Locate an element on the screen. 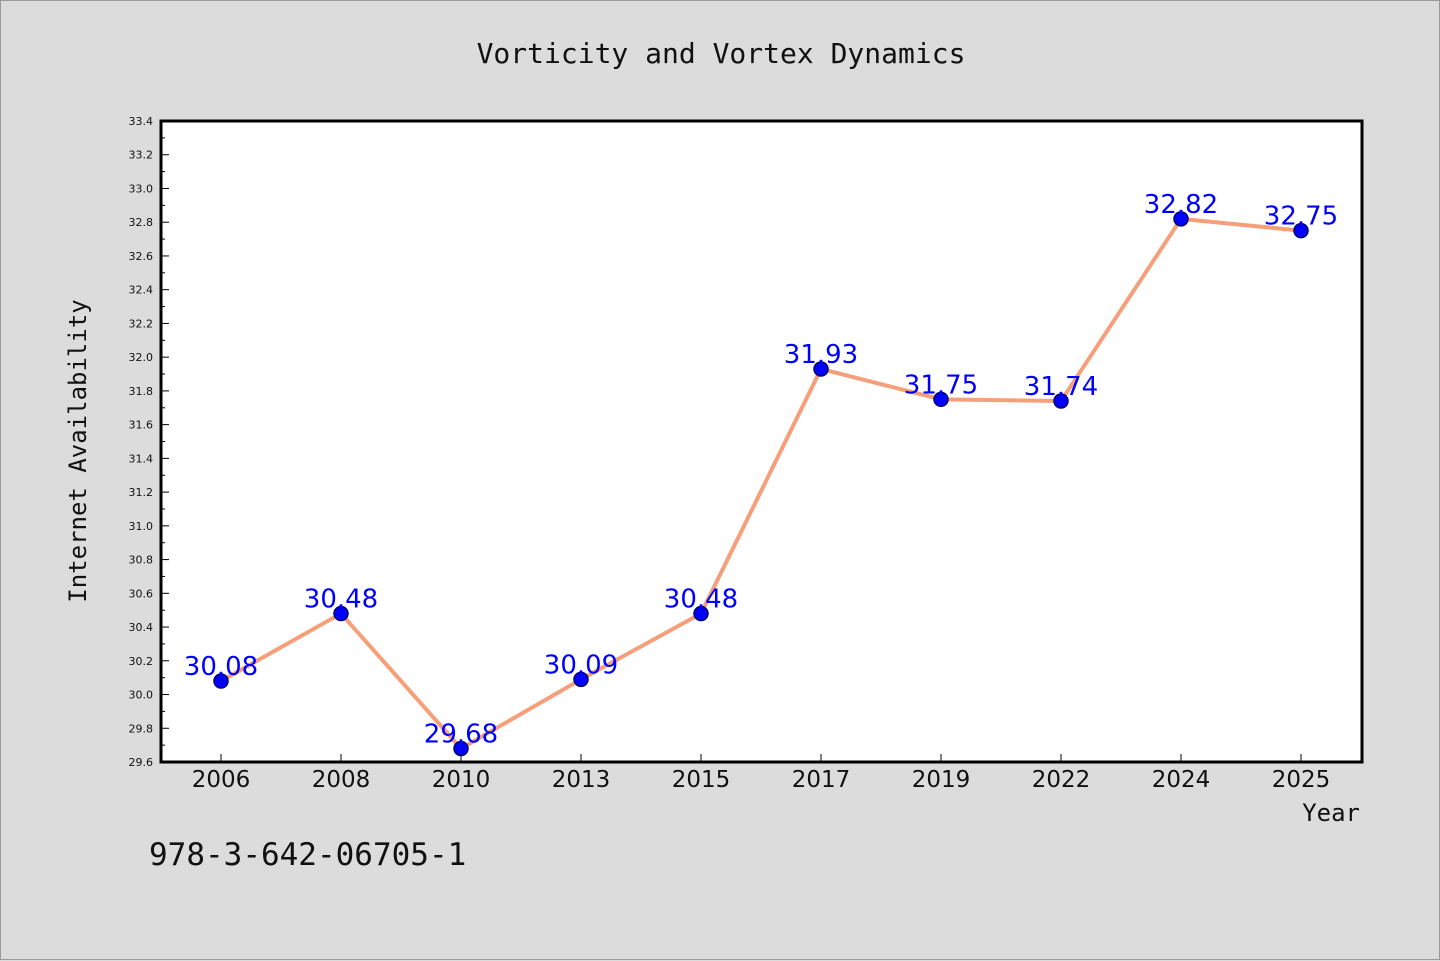  y-tick-label: 32.8 is located at coordinates (141, 222).